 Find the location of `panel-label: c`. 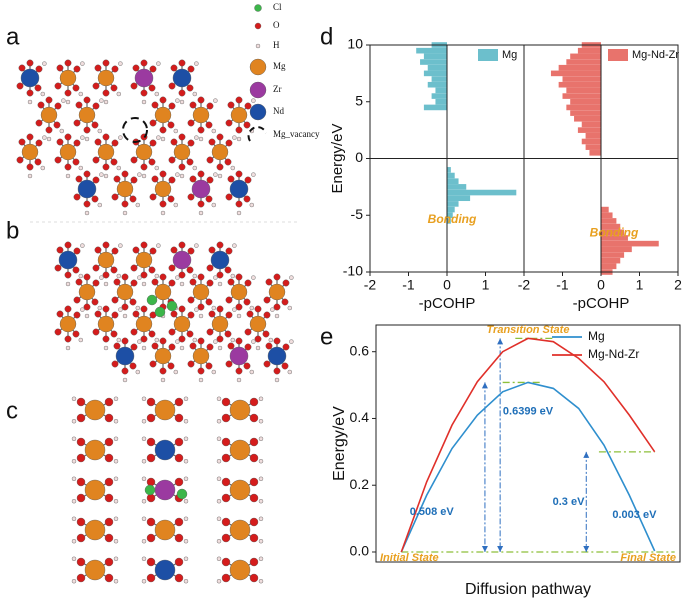

panel-label: c is located at coordinates (12, 410).